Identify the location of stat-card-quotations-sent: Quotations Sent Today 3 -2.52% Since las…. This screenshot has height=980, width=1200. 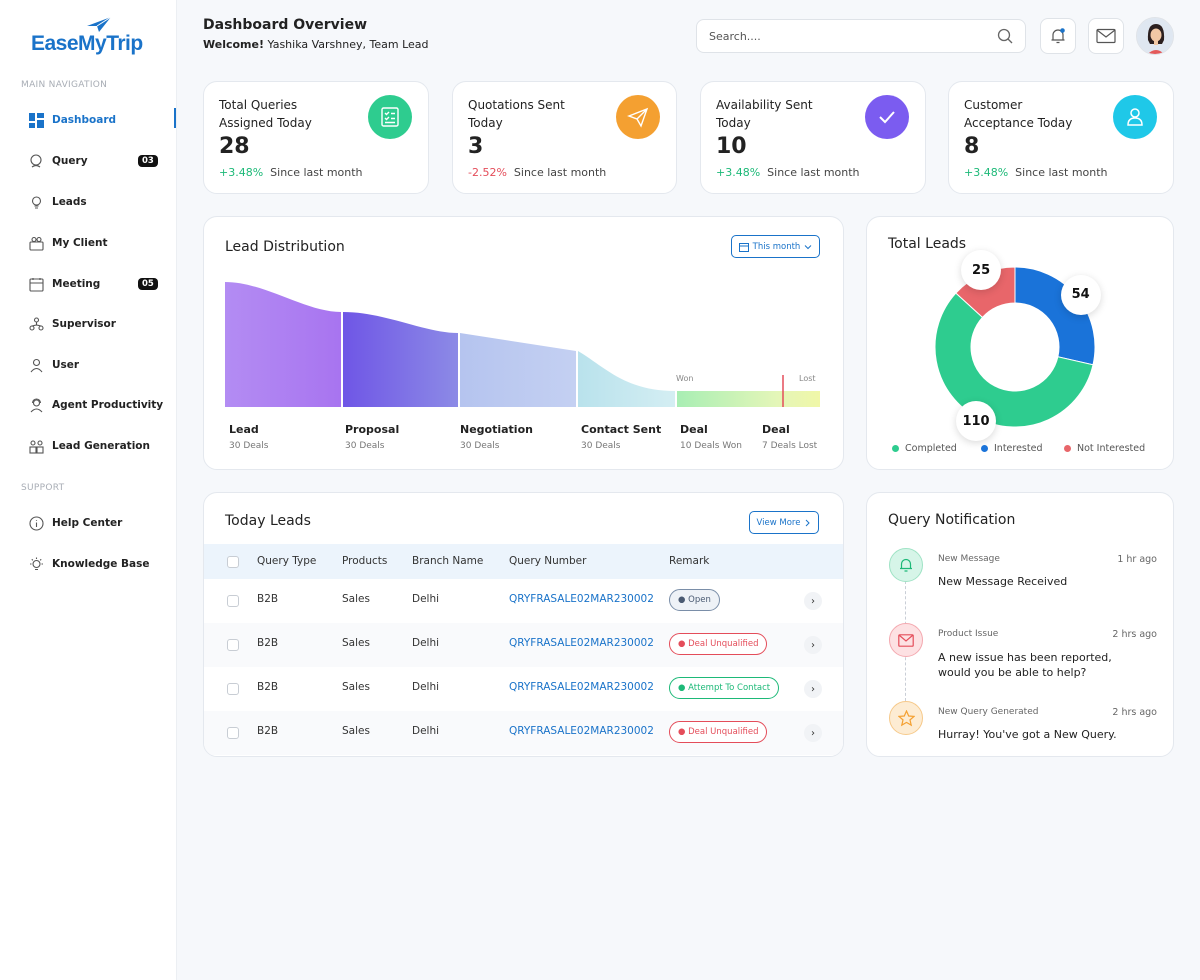
(564, 137).